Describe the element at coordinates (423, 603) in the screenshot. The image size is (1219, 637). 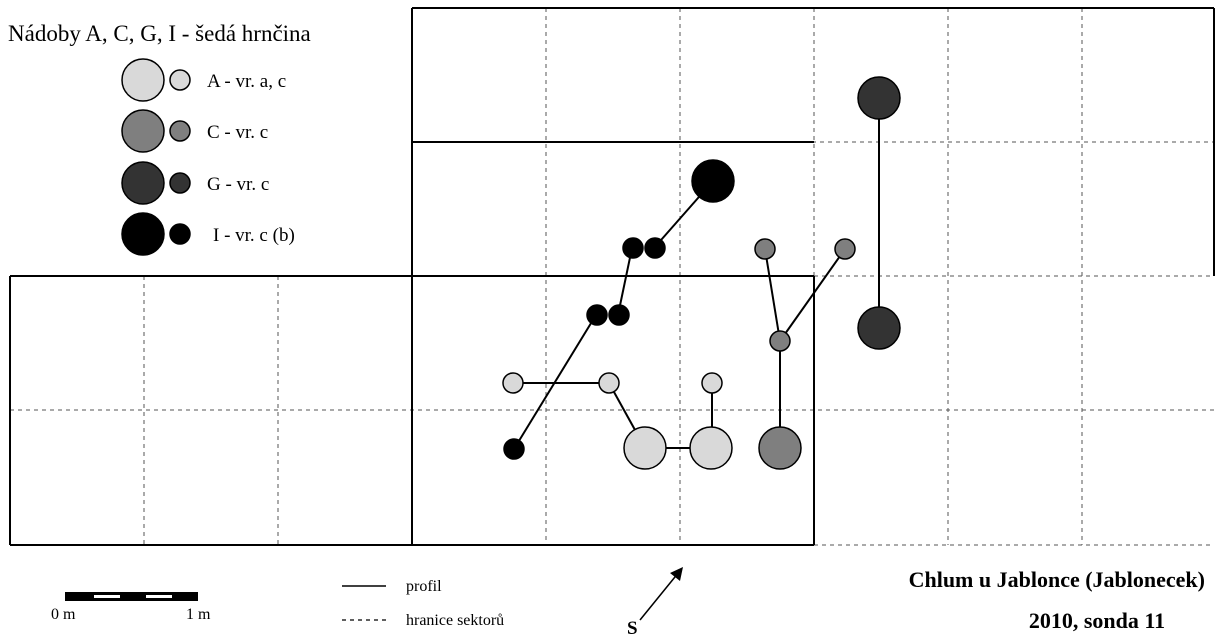
I see `line-legend: profil hranice sektorů` at that location.